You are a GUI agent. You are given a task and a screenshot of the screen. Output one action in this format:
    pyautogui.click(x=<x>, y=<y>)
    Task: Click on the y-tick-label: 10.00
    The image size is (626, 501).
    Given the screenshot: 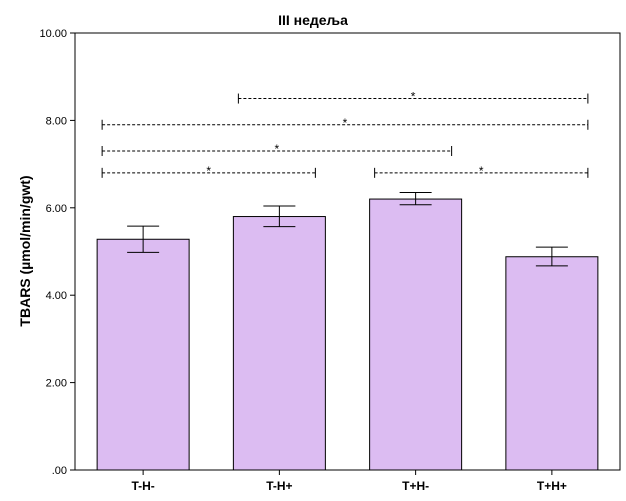 What is the action you would take?
    pyautogui.click(x=53, y=34)
    